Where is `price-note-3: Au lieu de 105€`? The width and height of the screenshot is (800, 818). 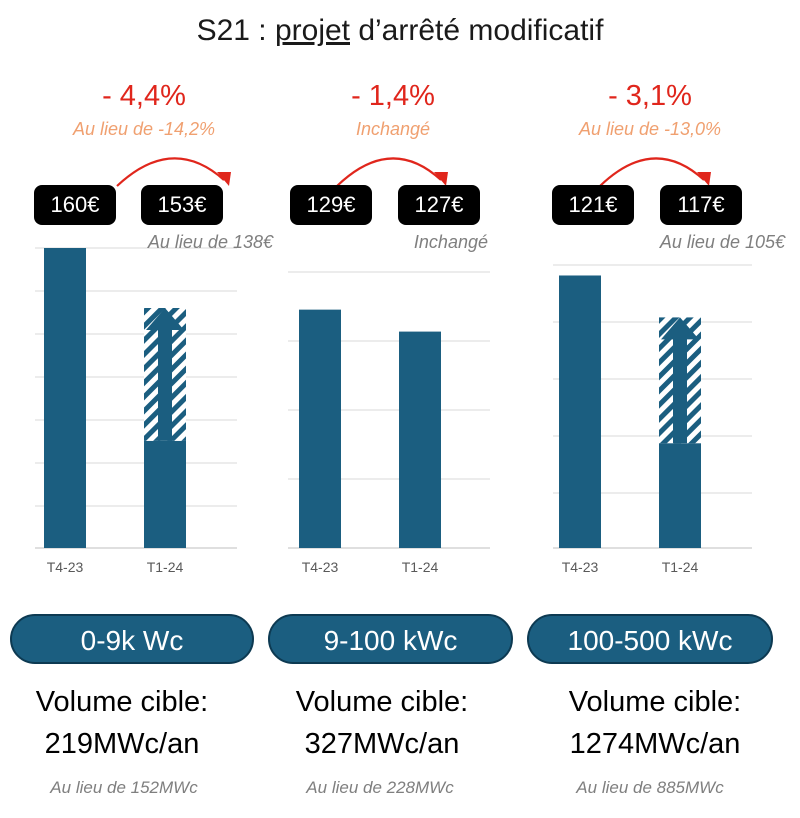 price-note-3: Au lieu de 105€ is located at coordinates (722, 242).